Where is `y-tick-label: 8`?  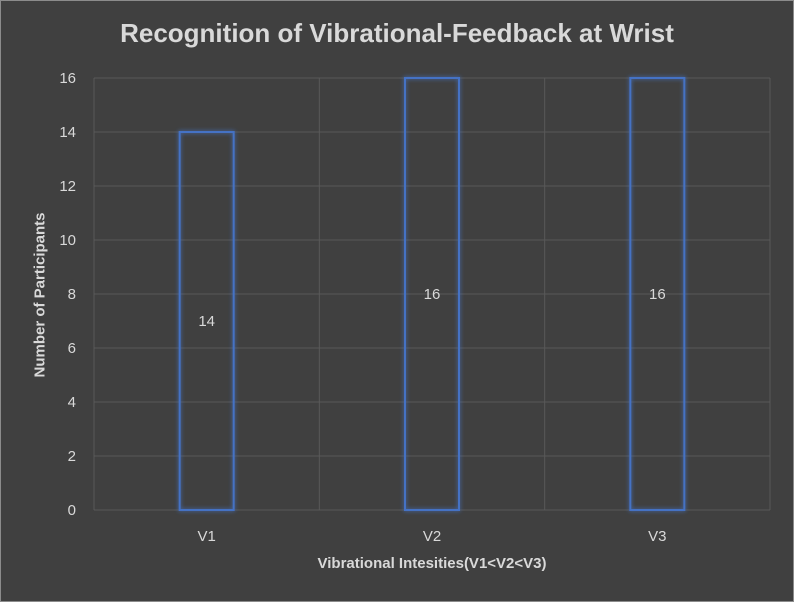 y-tick-label: 8 is located at coordinates (72, 294).